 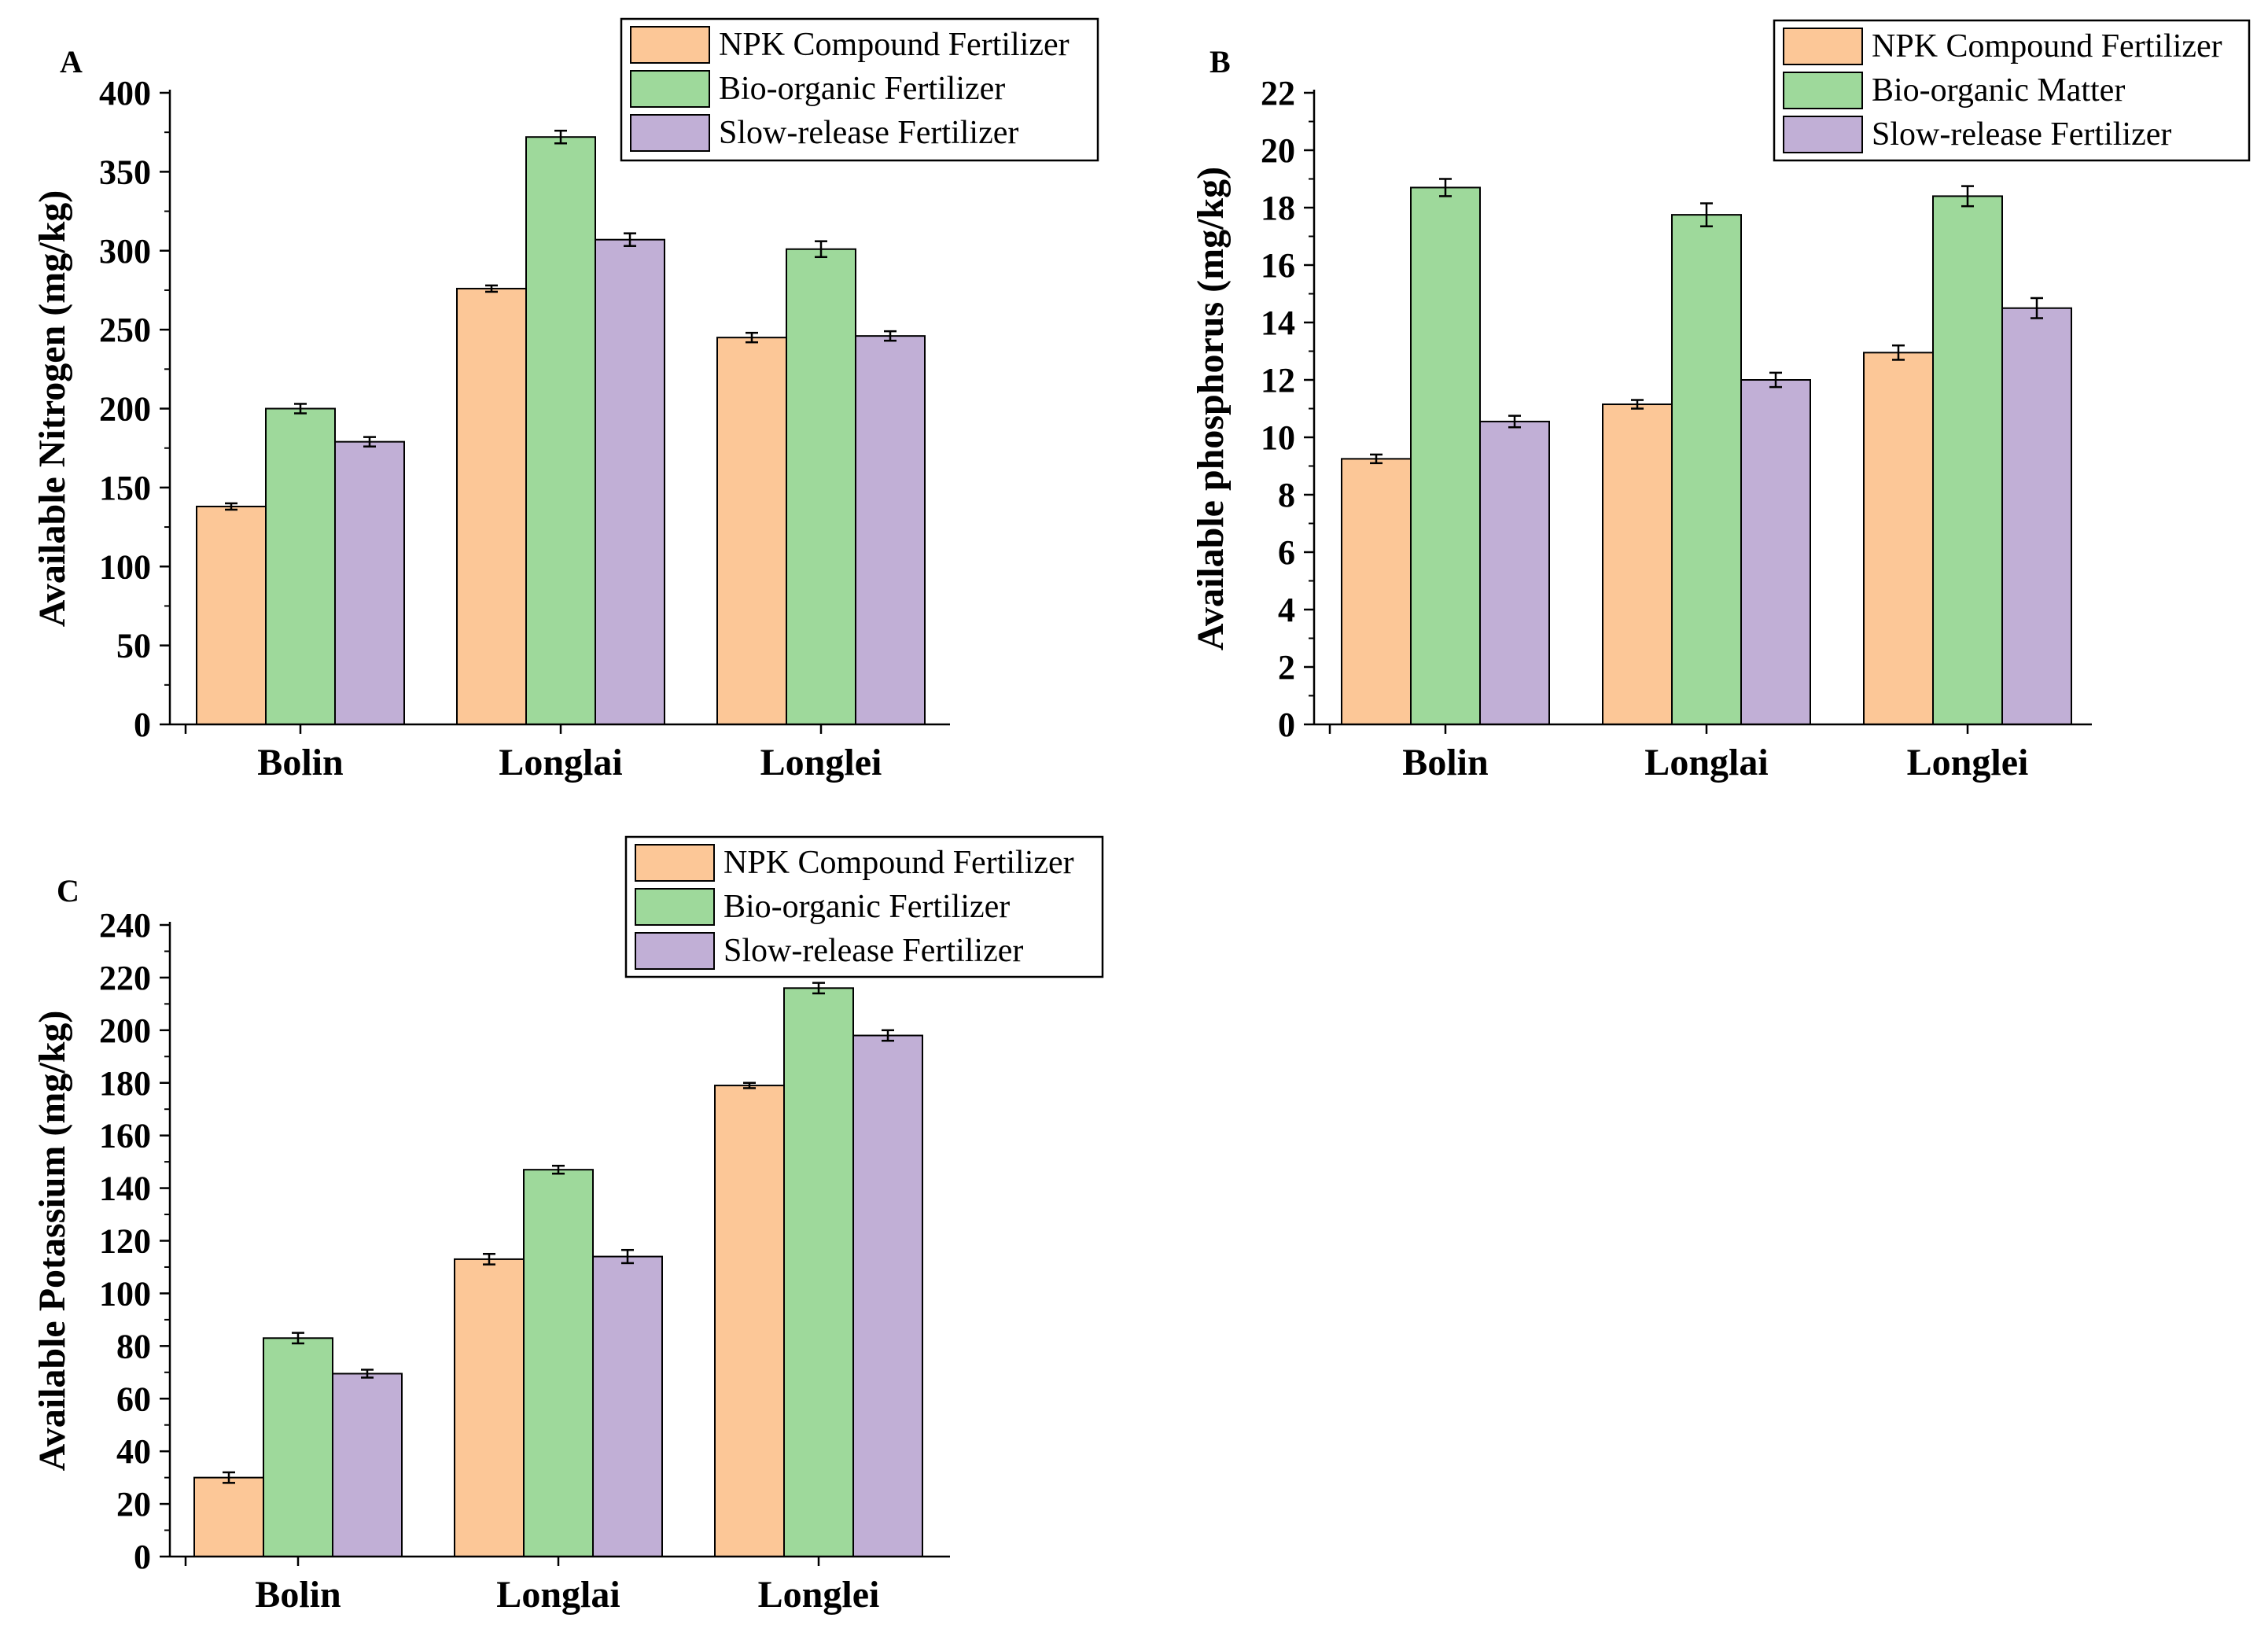 I want to click on y-tick-label-a-250: 250, so click(x=125, y=330).